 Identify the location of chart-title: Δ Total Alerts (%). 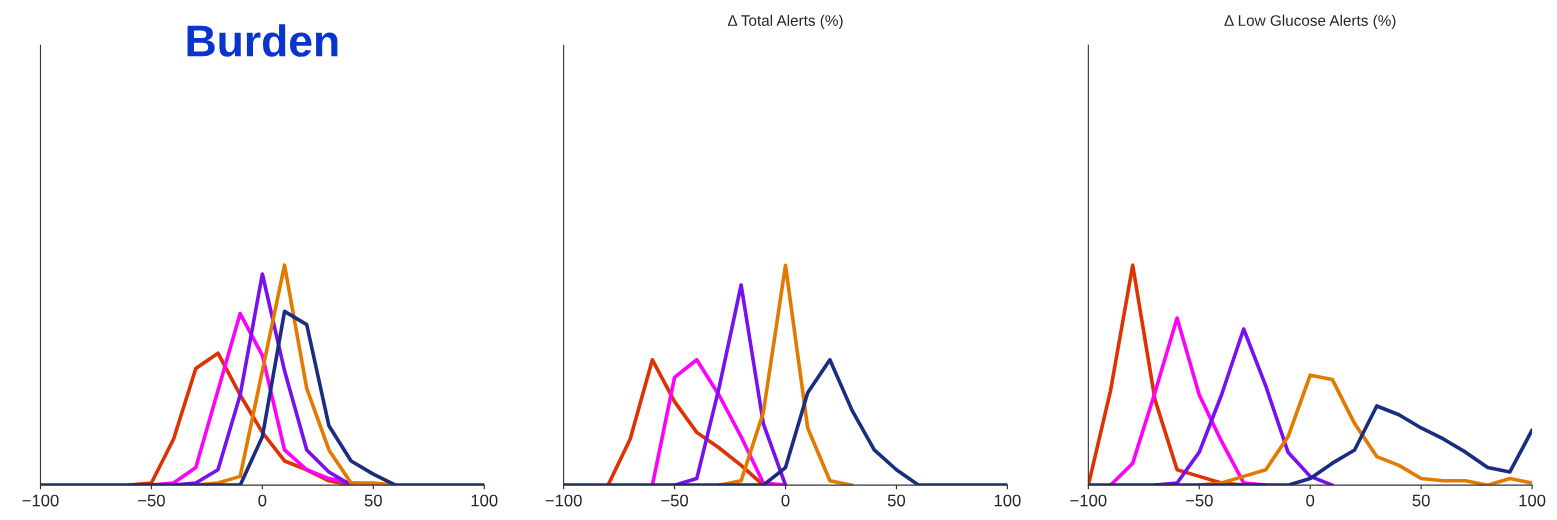
(785, 21).